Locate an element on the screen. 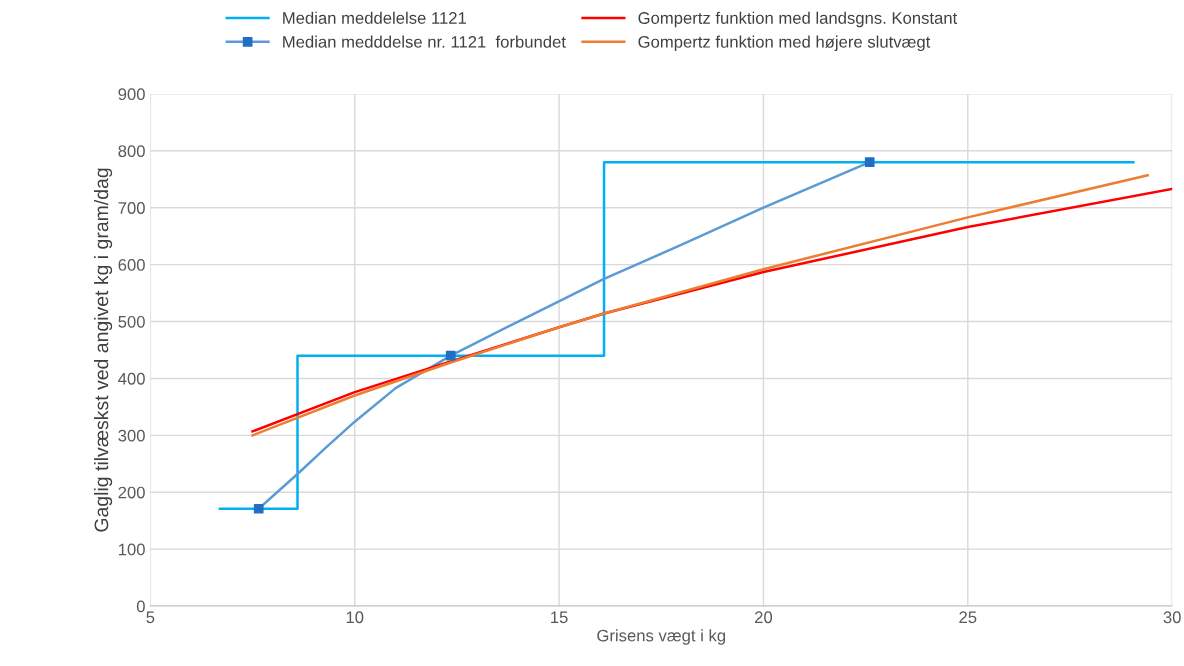 The height and width of the screenshot is (666, 1184). y-tick-label: 200 is located at coordinates (131, 492).